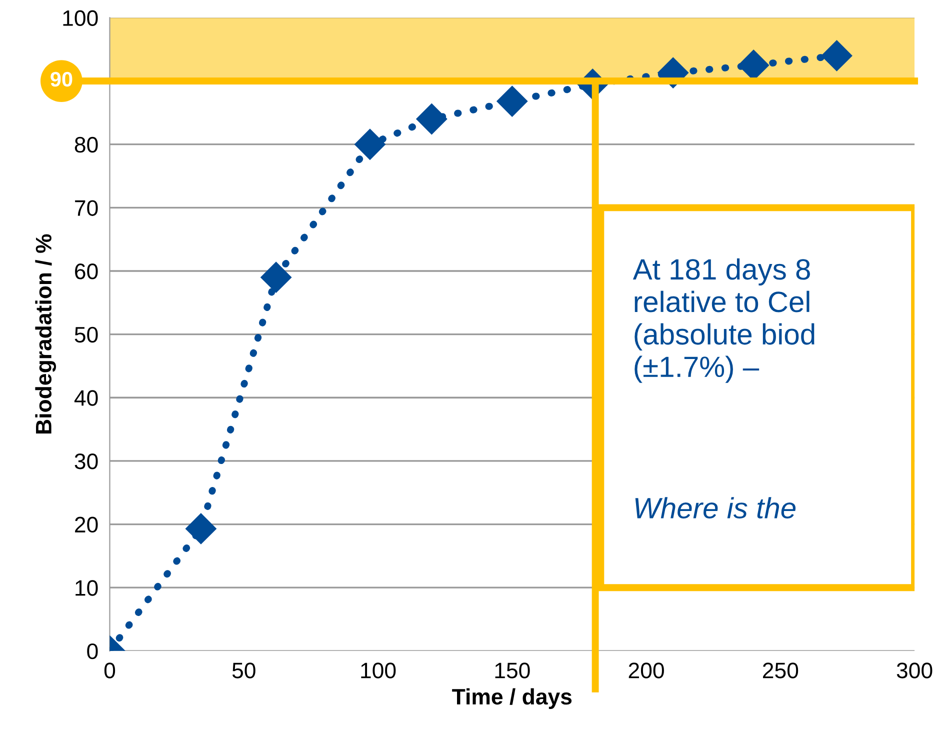  What do you see at coordinates (86, 398) in the screenshot?
I see `y-tick-label: 40` at bounding box center [86, 398].